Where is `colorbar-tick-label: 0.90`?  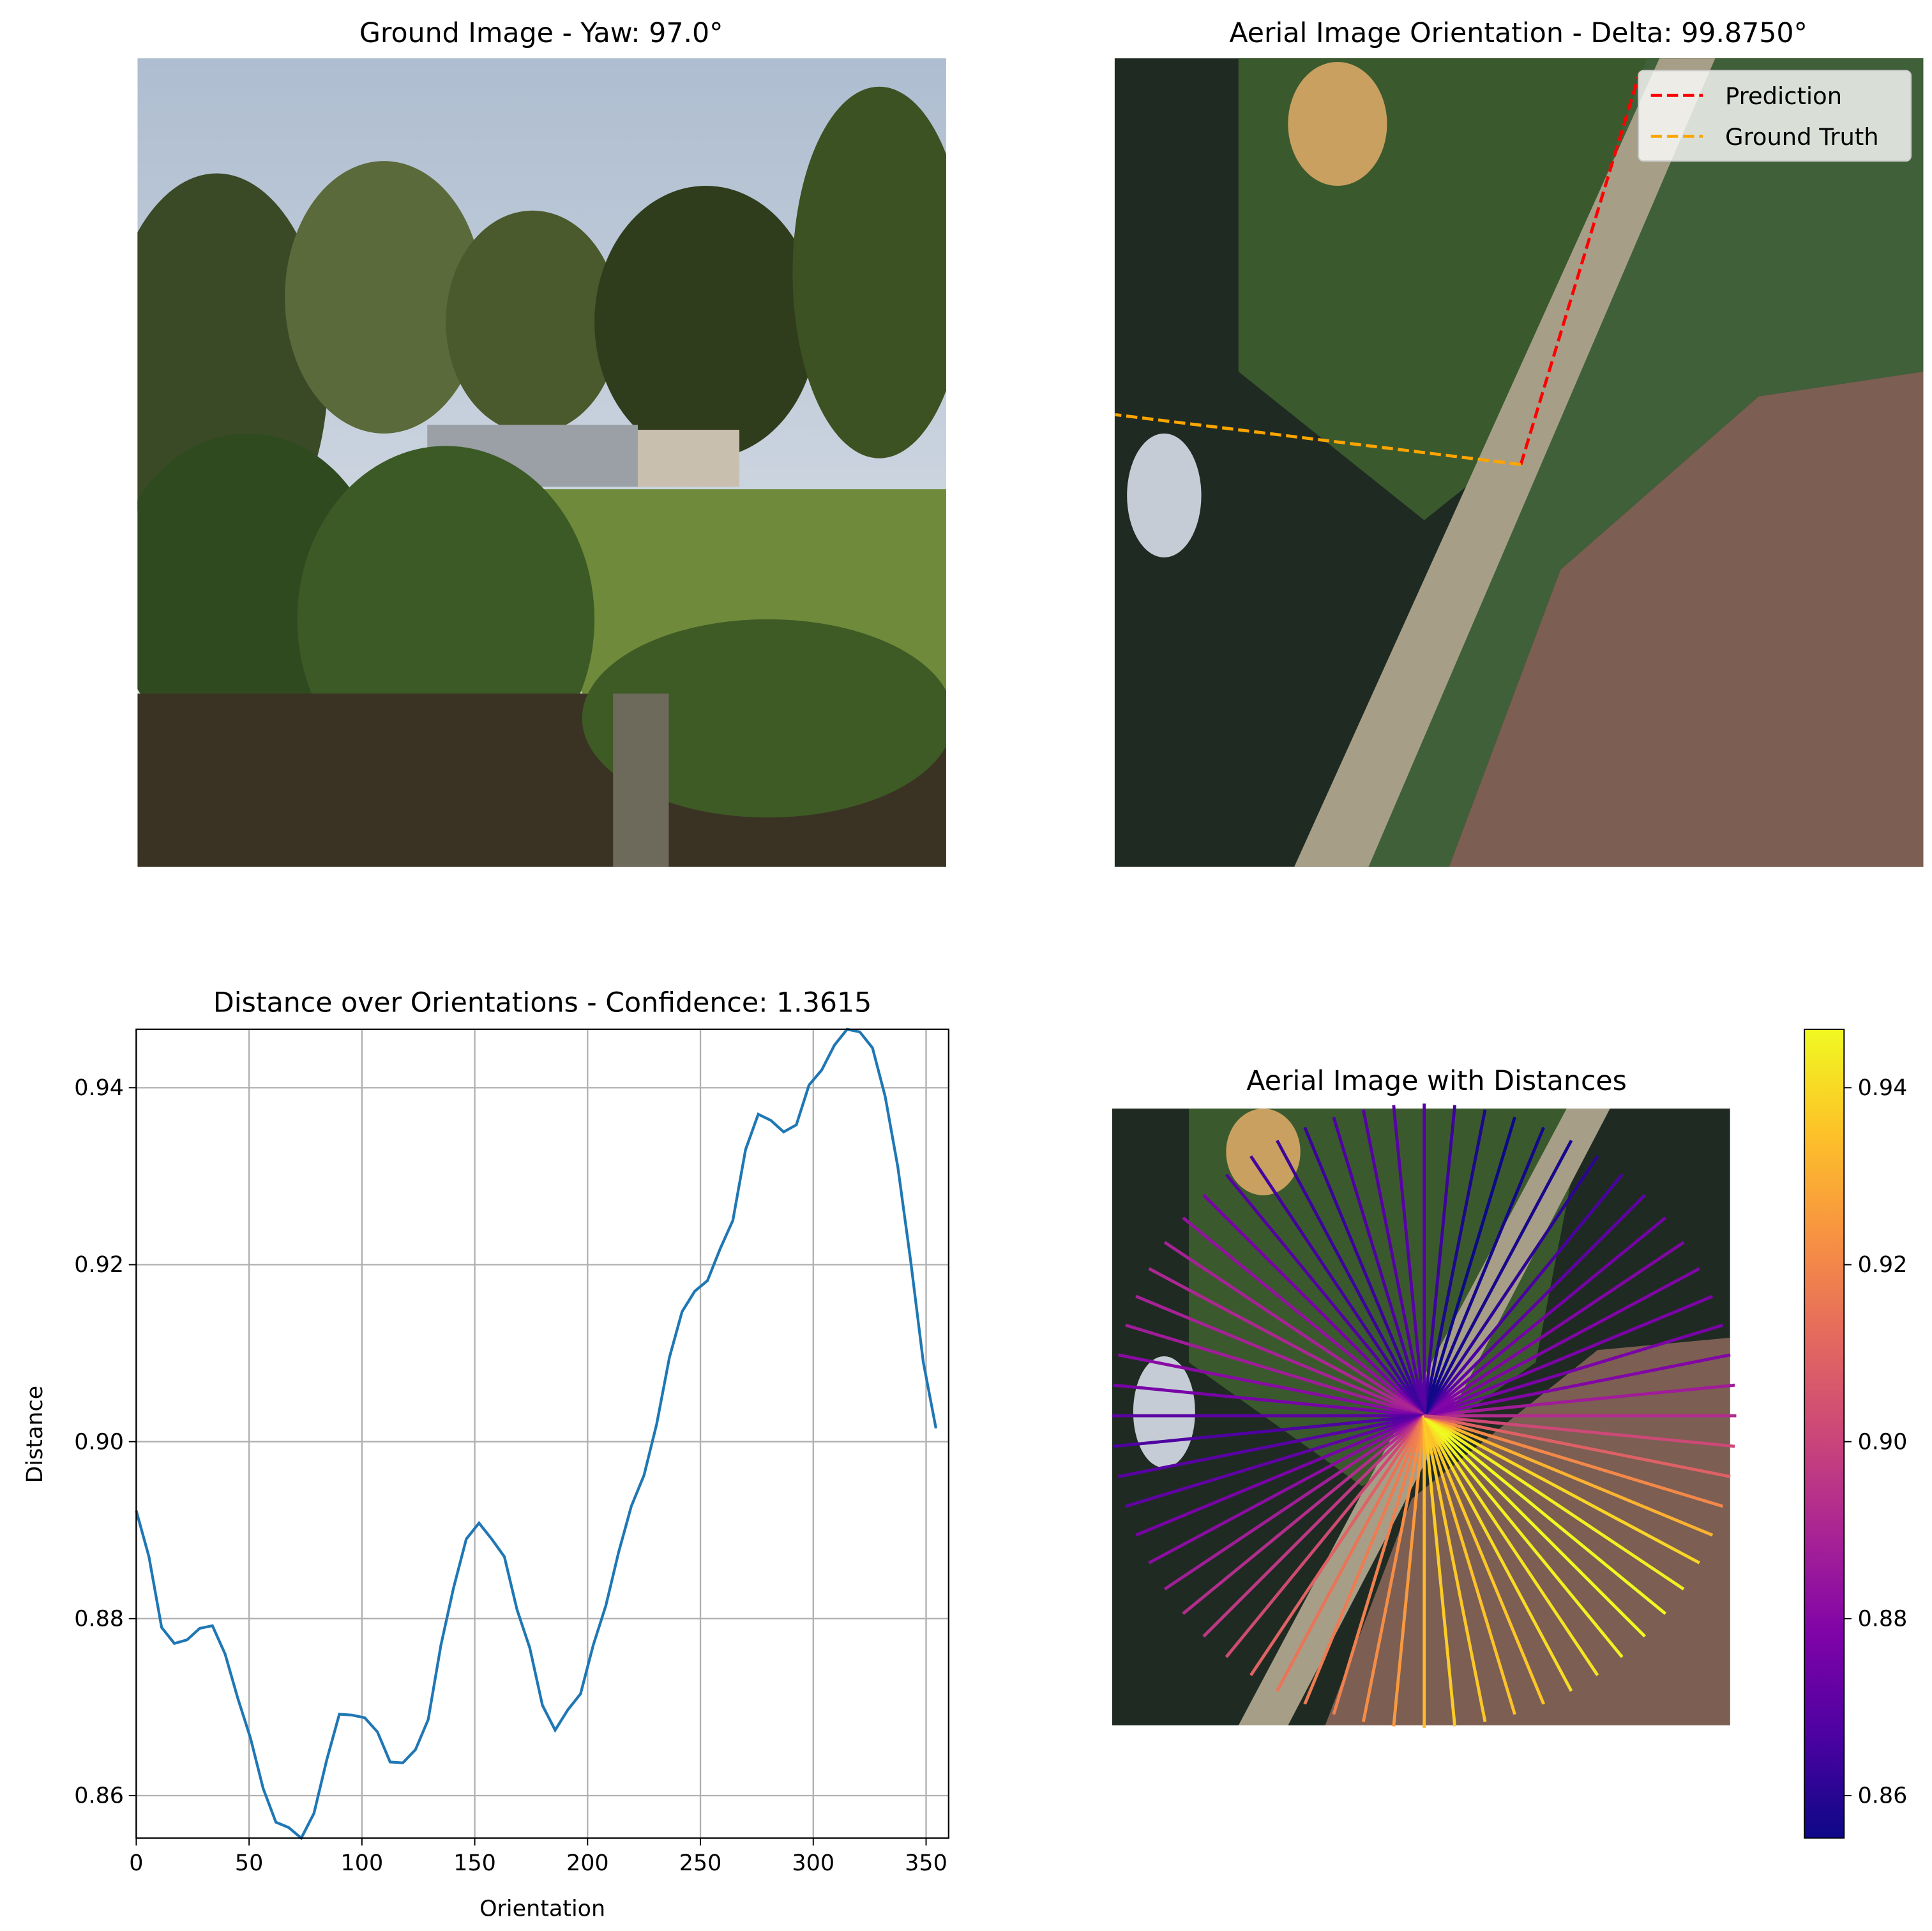 colorbar-tick-label: 0.90 is located at coordinates (1883, 1442).